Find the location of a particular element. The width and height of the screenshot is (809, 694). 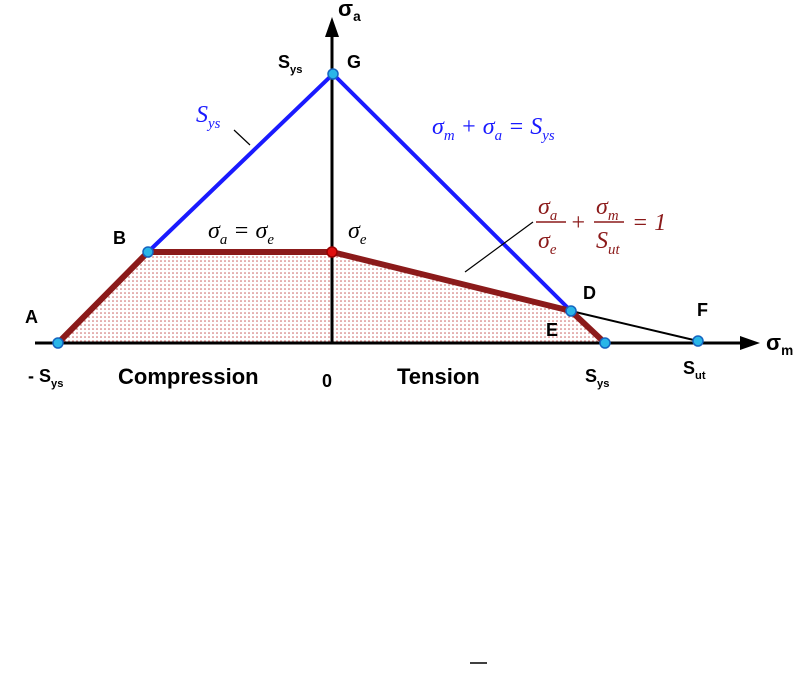

tick-label: 0 is located at coordinates (327, 381).